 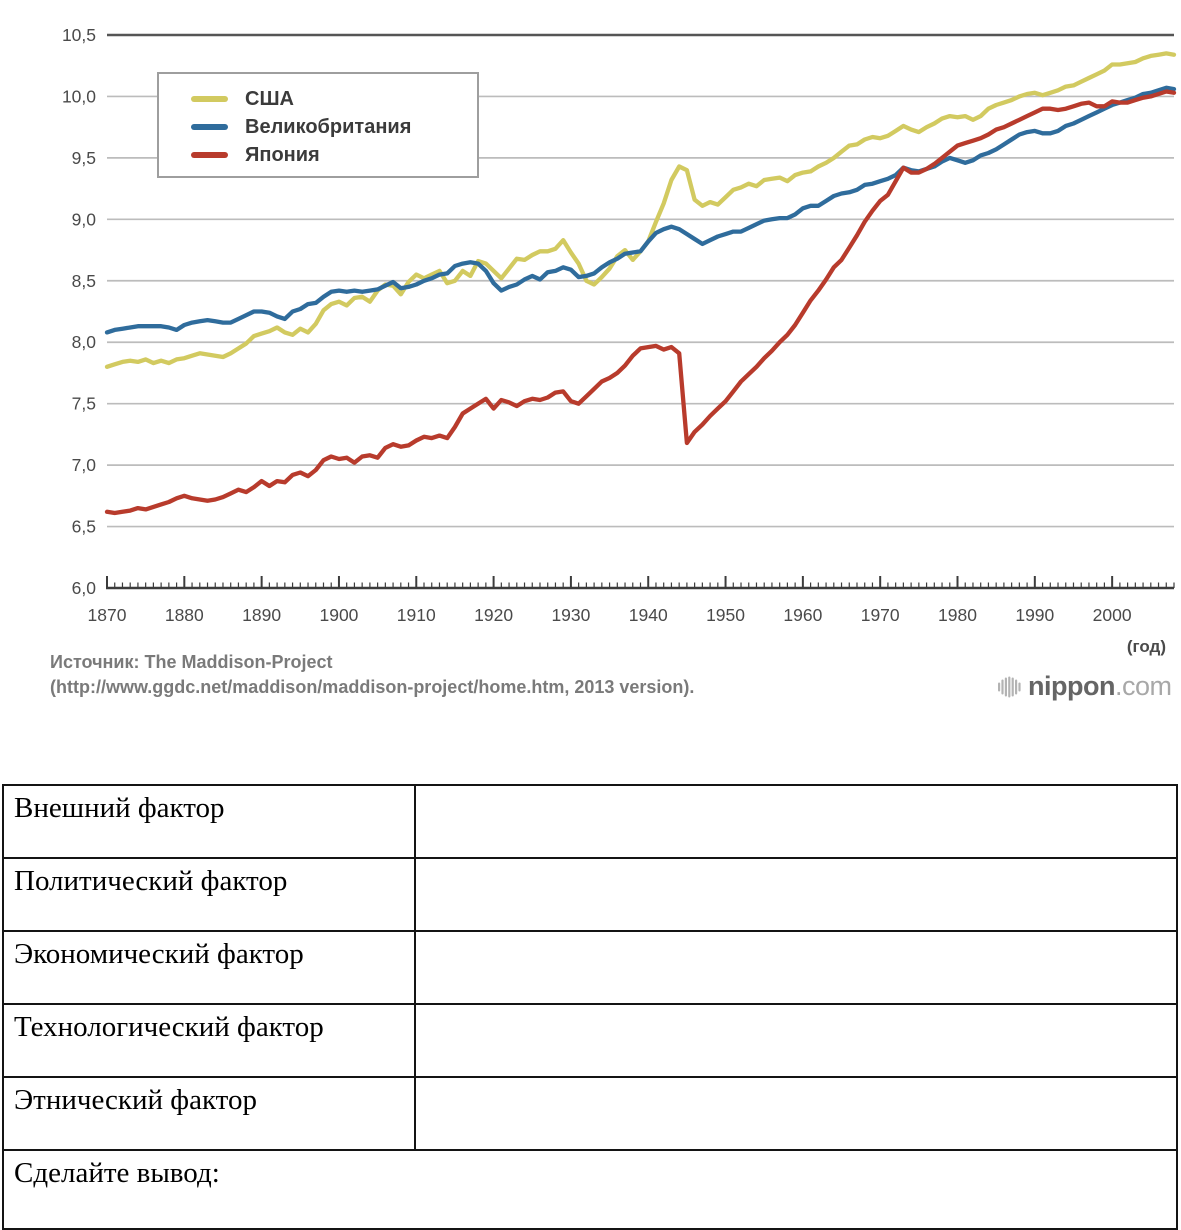 What do you see at coordinates (209, 821) in the screenshot?
I see `factor-label-cell: Внешний фактор` at bounding box center [209, 821].